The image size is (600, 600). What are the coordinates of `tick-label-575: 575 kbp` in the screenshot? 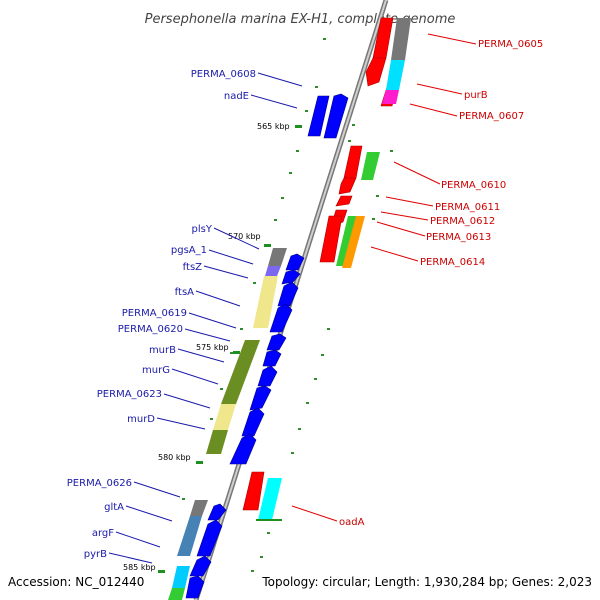 It's located at (212, 347).